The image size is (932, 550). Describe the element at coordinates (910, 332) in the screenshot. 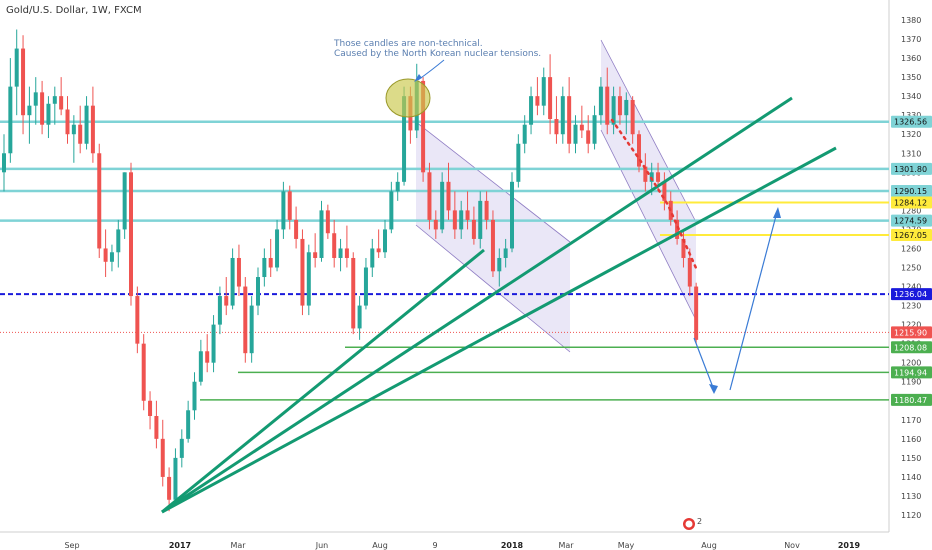

I see `price-label-text: 1215.90` at that location.